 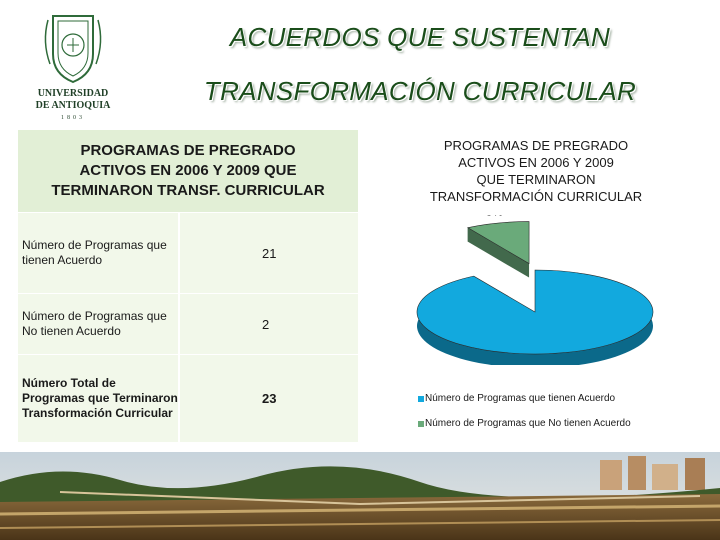 What do you see at coordinates (536, 196) in the screenshot?
I see `chart-title-line: TRANSFORMACIÓN CURRICULAR` at bounding box center [536, 196].